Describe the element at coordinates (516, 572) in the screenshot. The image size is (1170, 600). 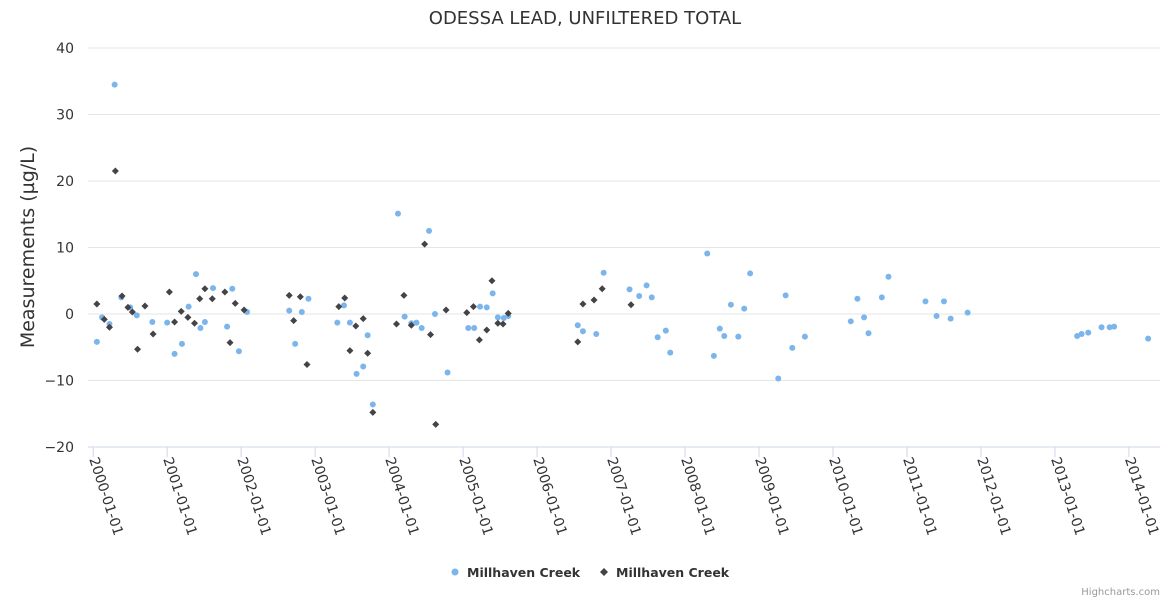
I see `legend-item-series-1: Millhaven Creek` at that location.